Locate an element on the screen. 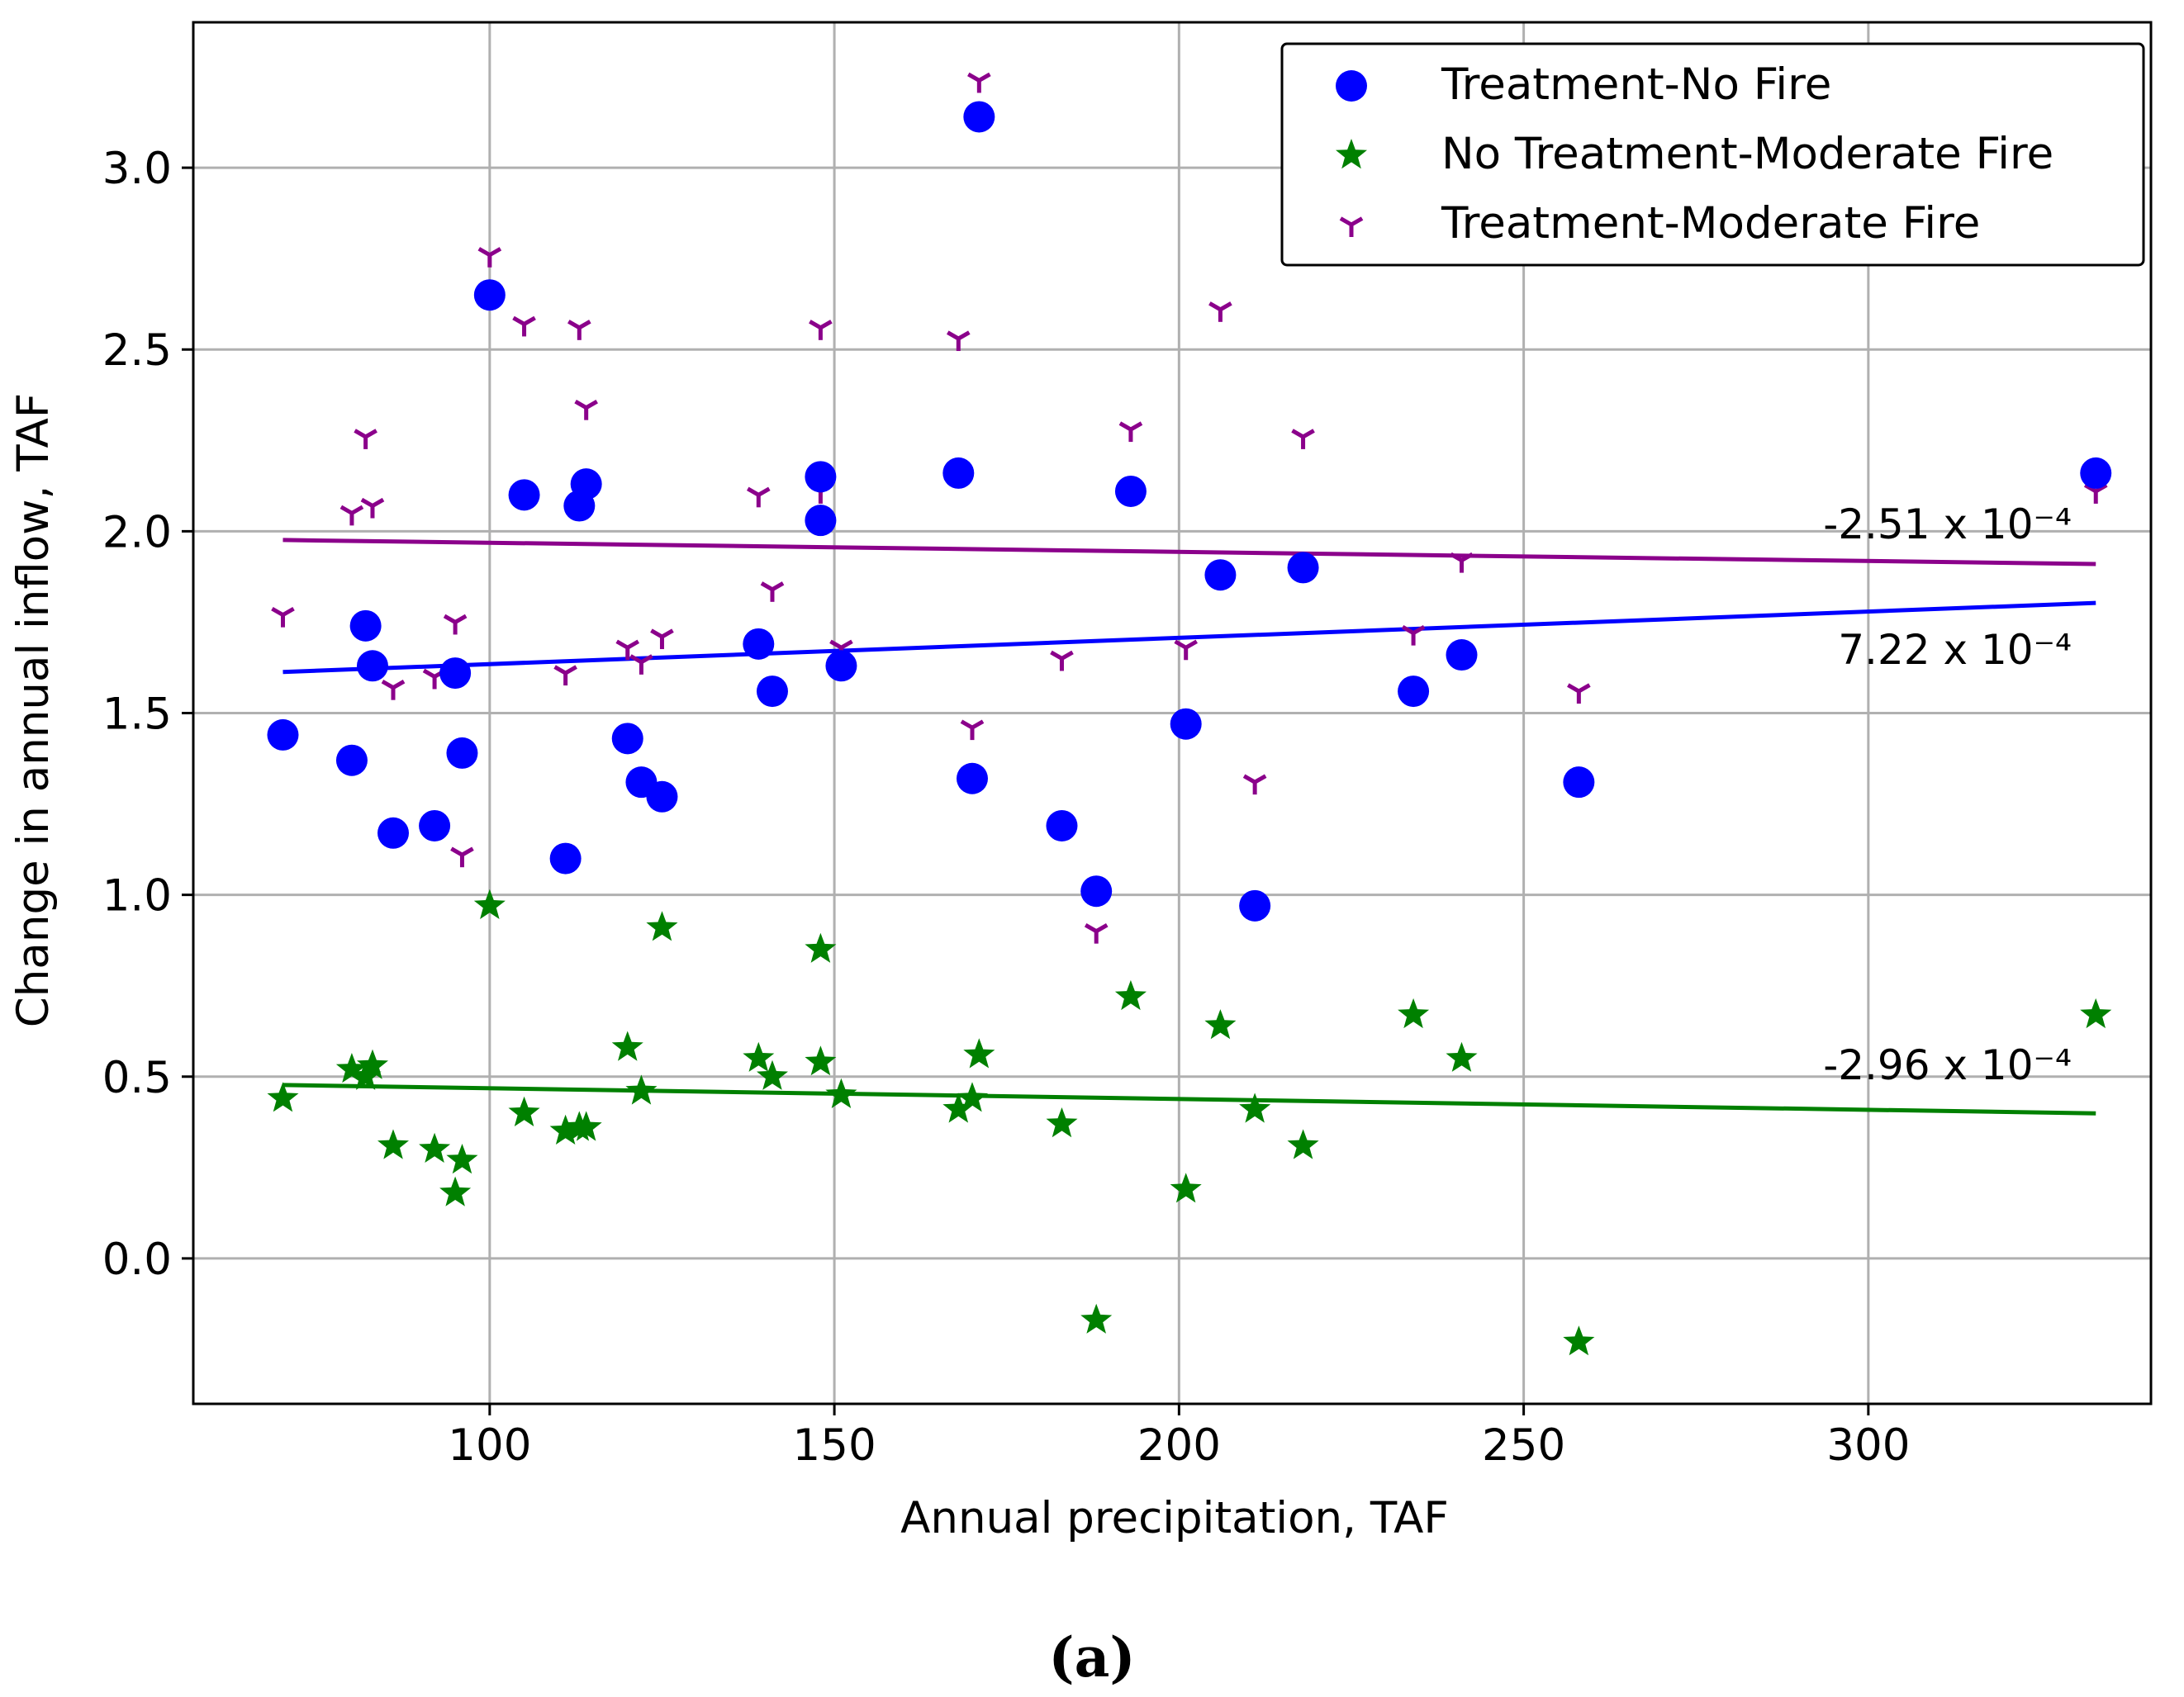 This screenshot has height=1697, width=2184. legend-marker-circle is located at coordinates (1351, 86).